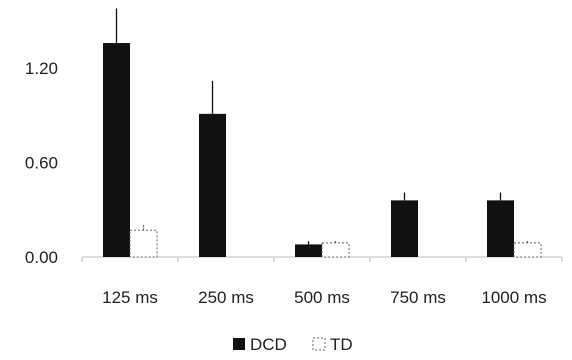  I want to click on x-tick-label: 1000 ms, so click(513, 297).